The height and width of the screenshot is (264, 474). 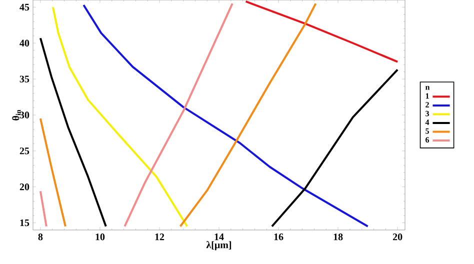 I want to click on legend-label: 1, so click(x=427, y=96).